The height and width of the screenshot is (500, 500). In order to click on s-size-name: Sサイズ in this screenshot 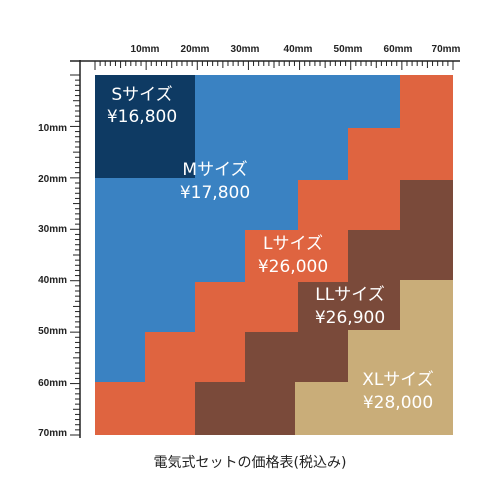, I will do `click(141, 95)`.